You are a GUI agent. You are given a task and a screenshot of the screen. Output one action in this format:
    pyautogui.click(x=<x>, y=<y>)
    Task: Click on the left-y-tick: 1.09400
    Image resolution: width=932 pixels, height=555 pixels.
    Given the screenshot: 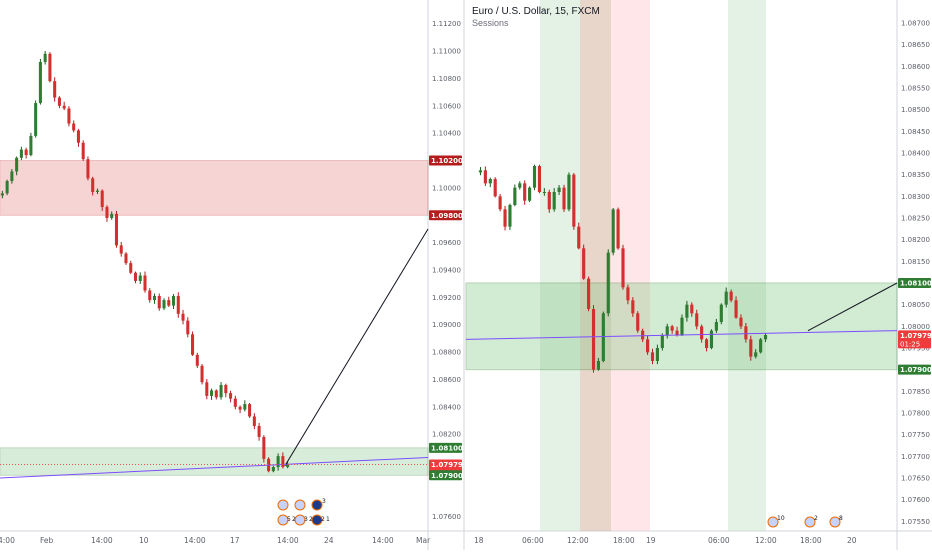 What is the action you would take?
    pyautogui.click(x=446, y=271)
    